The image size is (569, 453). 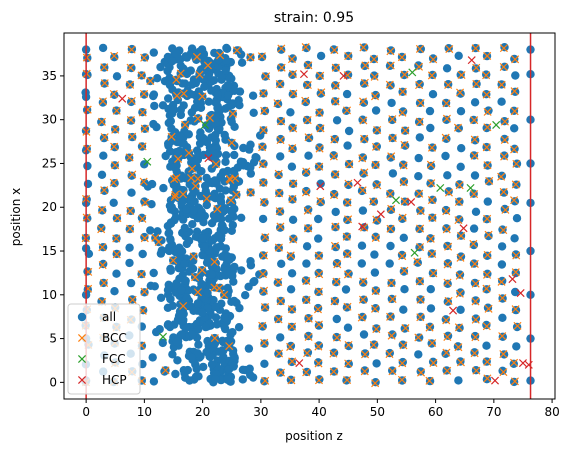 What do you see at coordinates (520, 293) in the screenshot?
I see `point-hcp` at bounding box center [520, 293].